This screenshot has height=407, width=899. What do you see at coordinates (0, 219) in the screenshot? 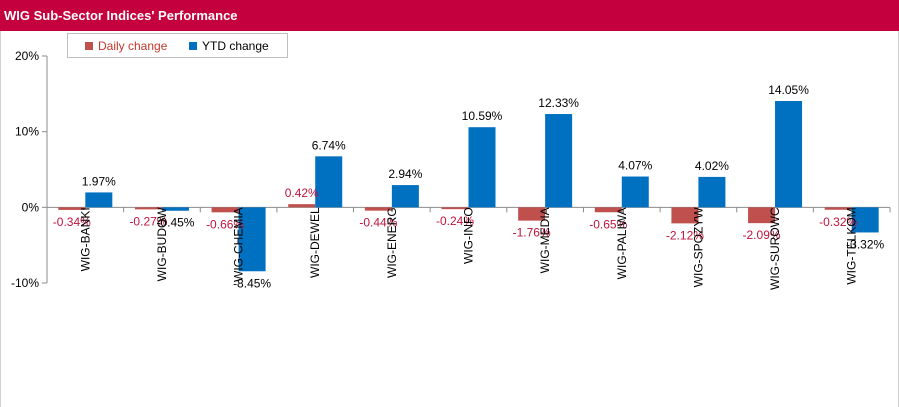
I see `frame-left-border` at bounding box center [0, 219].